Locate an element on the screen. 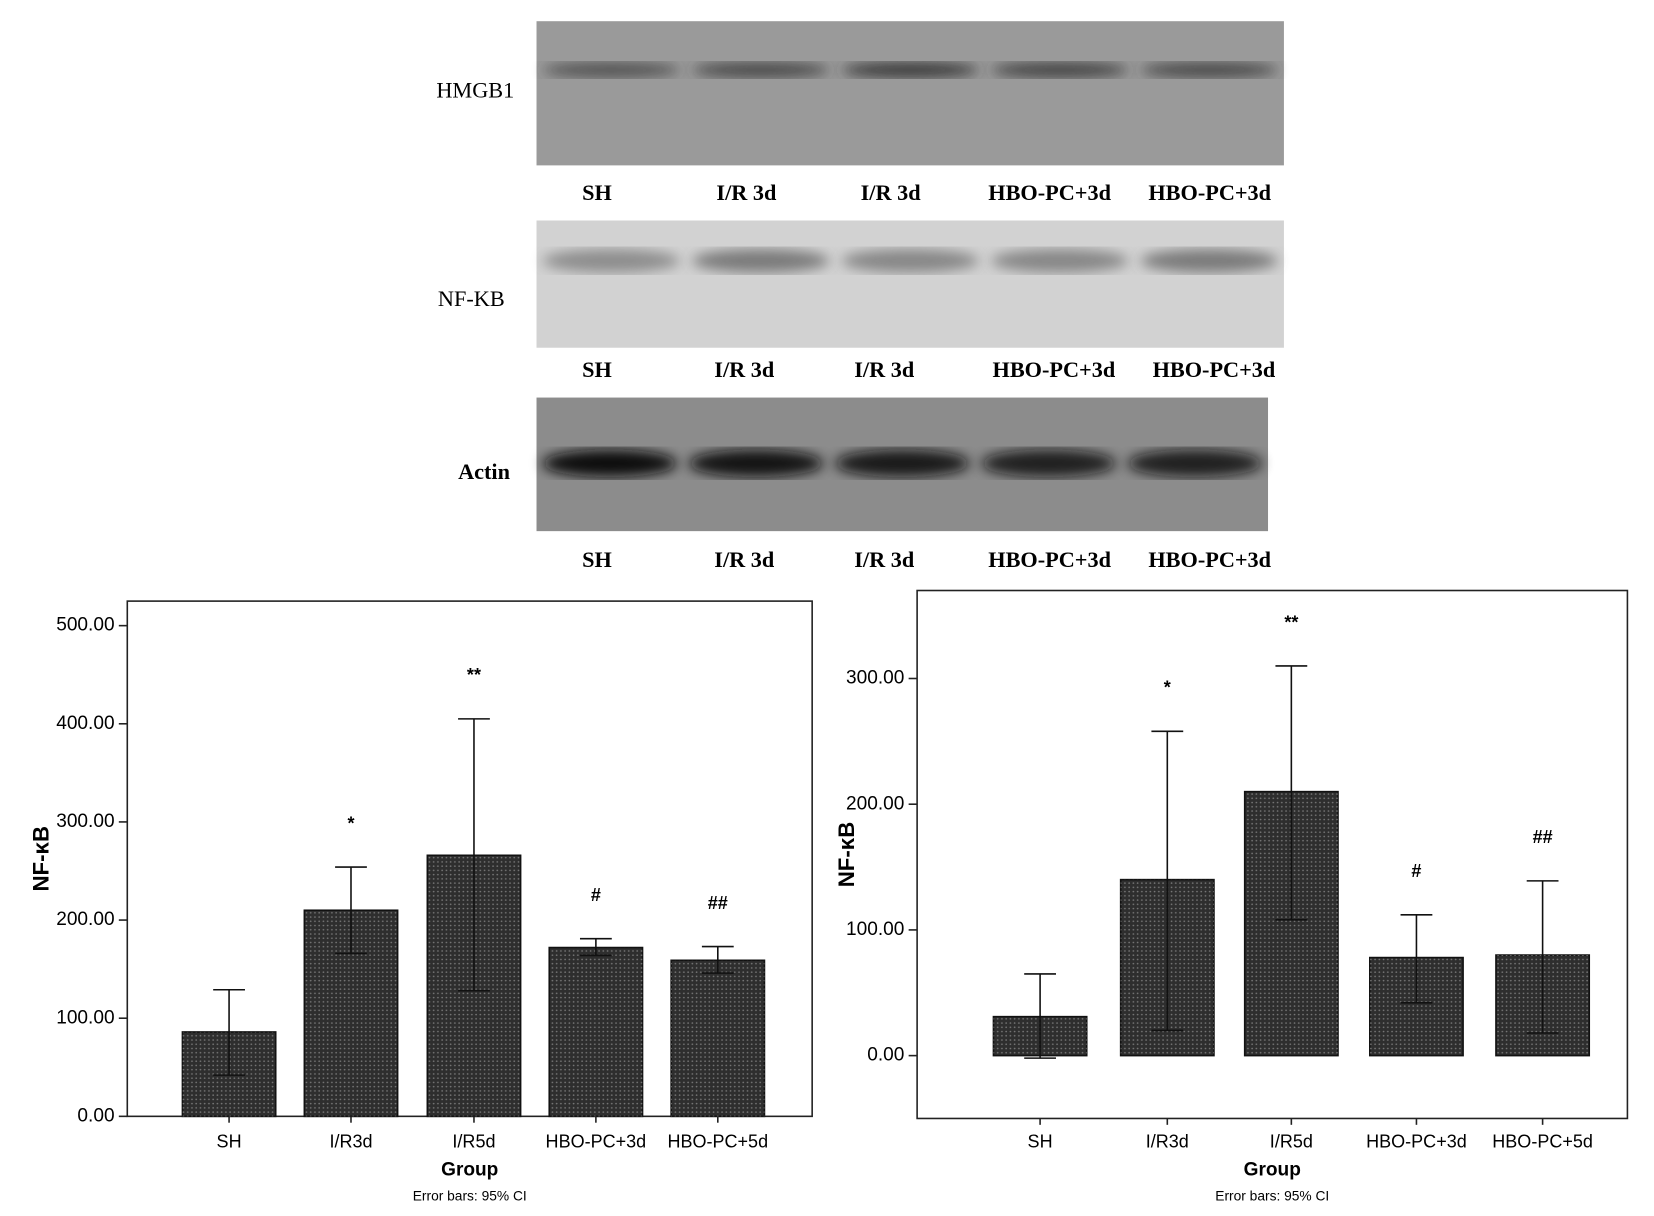 The image size is (1654, 1216). y-tick-label: 400.00 is located at coordinates (85, 723).